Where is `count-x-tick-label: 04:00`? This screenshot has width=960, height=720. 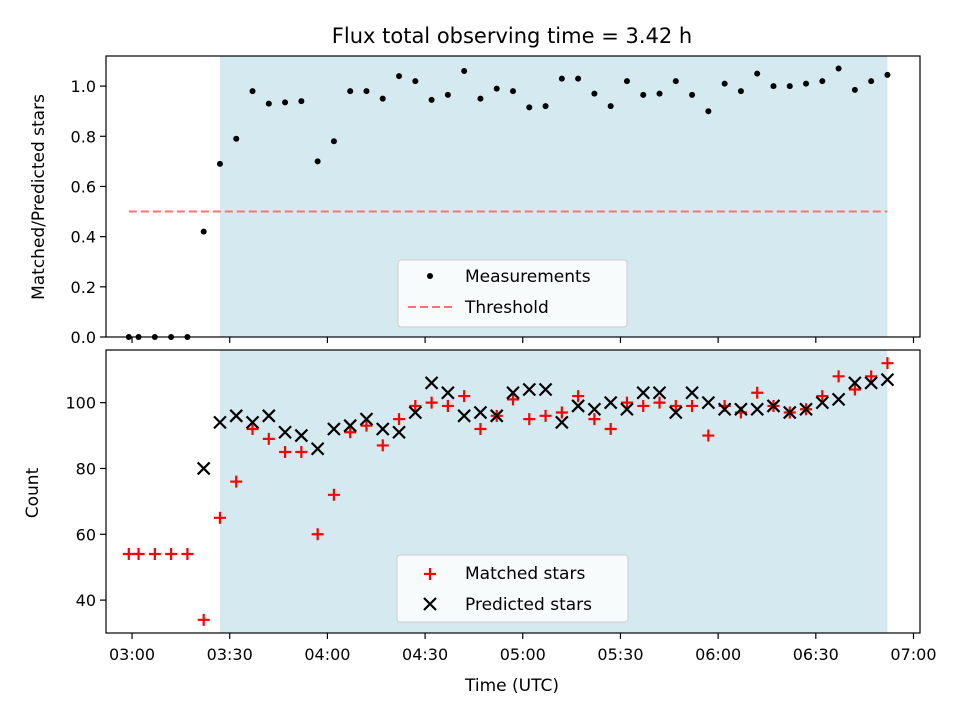 count-x-tick-label: 04:00 is located at coordinates (327, 654).